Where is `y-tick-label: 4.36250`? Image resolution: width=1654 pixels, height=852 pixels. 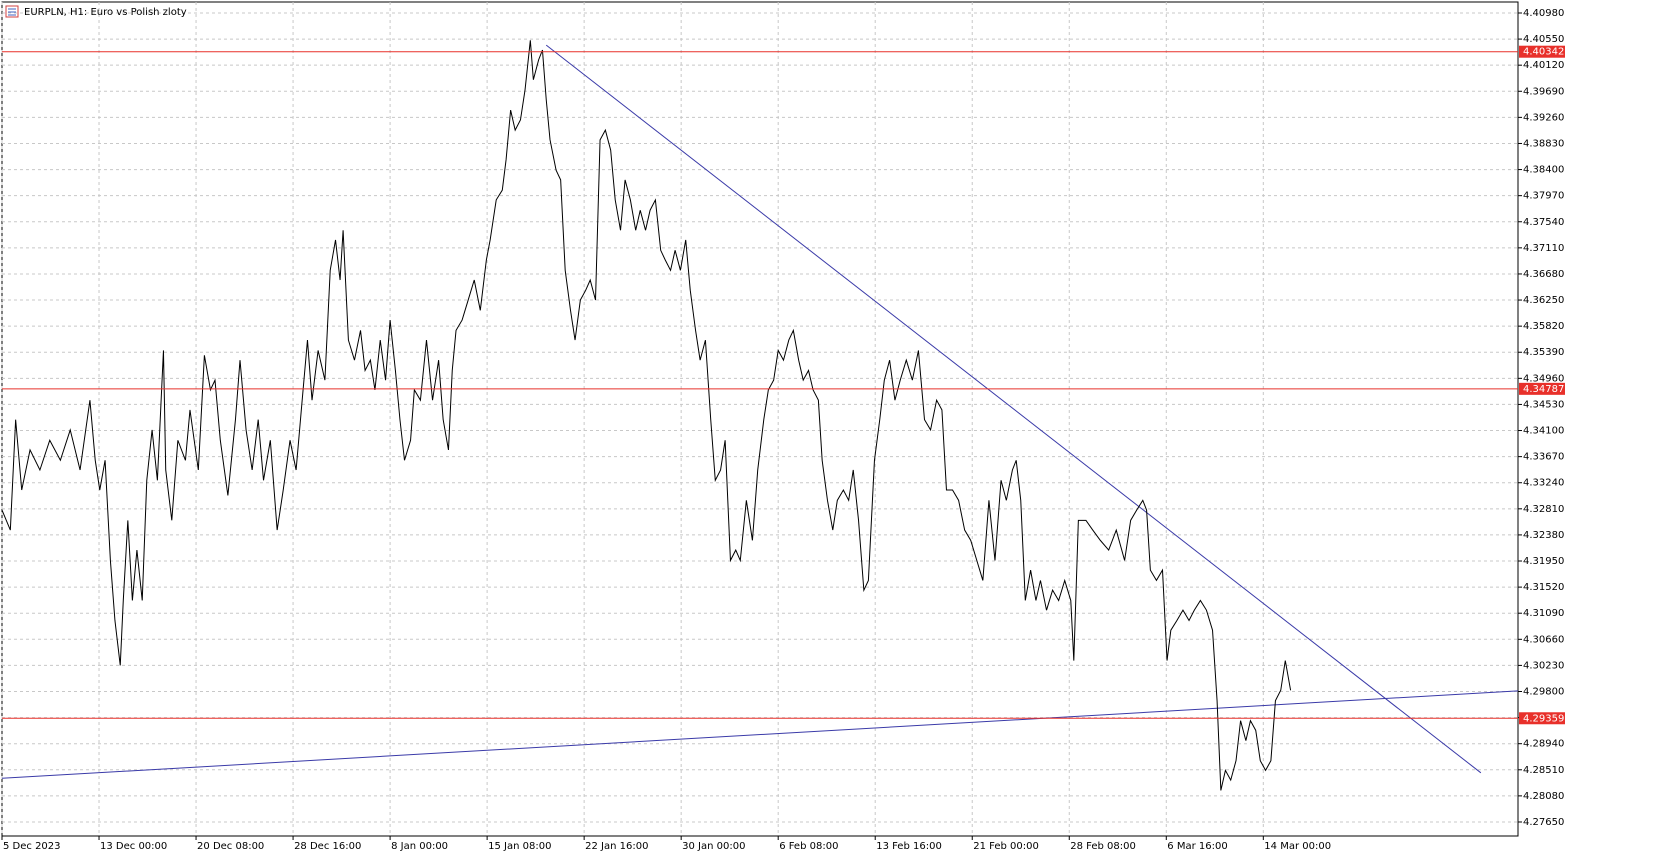 y-tick-label: 4.36250 is located at coordinates (1543, 300).